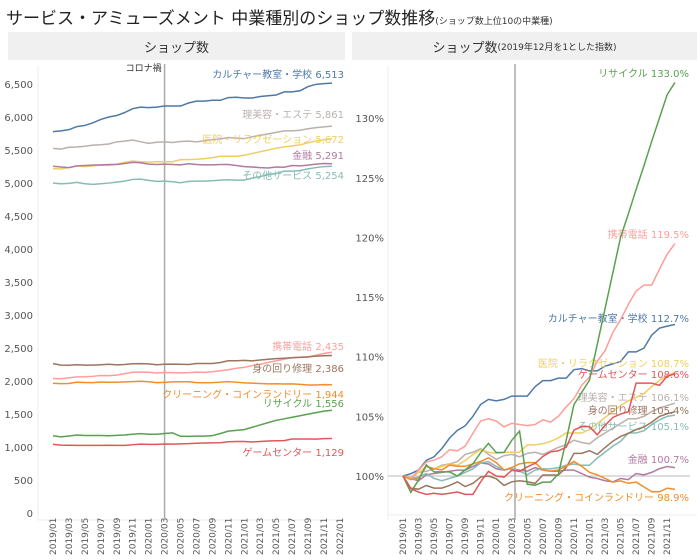 The width and height of the screenshot is (700, 560). Describe the element at coordinates (658, 459) in the screenshot. I see `right-series-label: 金融 100.7%` at that location.